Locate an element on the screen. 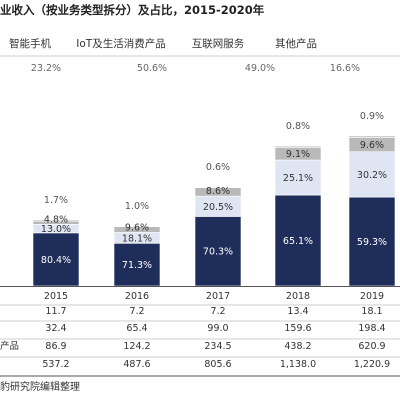 The height and width of the screenshot is (400, 400). segment-label: 13.0% is located at coordinates (56, 229).